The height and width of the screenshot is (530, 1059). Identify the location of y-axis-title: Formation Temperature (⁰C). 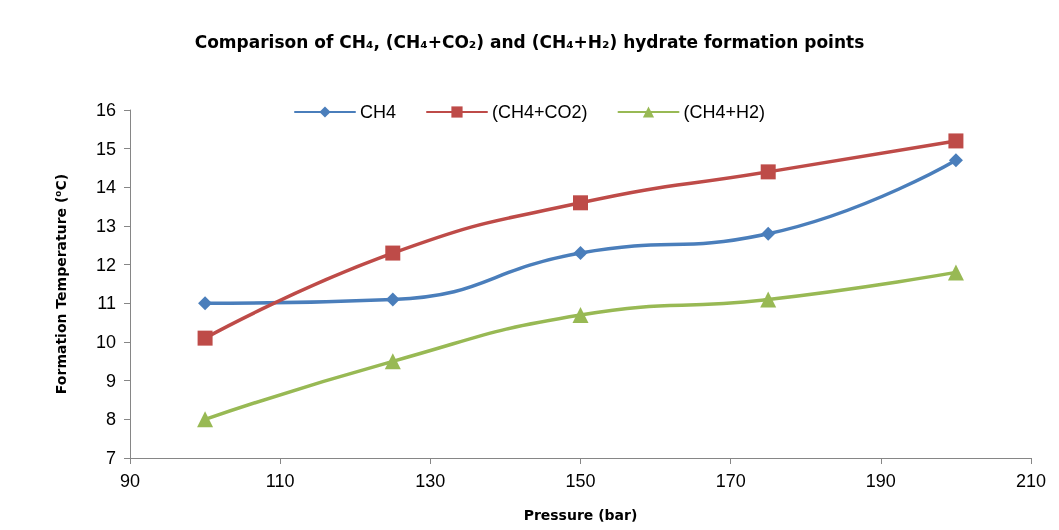
(61, 284).